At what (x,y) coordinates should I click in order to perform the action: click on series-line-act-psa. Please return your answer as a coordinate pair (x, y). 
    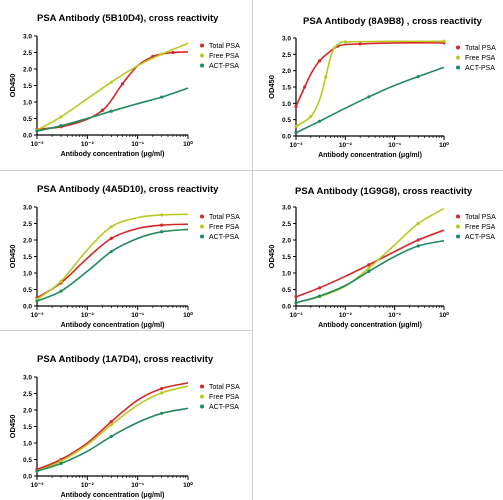
    Looking at the image, I should click on (112, 109).